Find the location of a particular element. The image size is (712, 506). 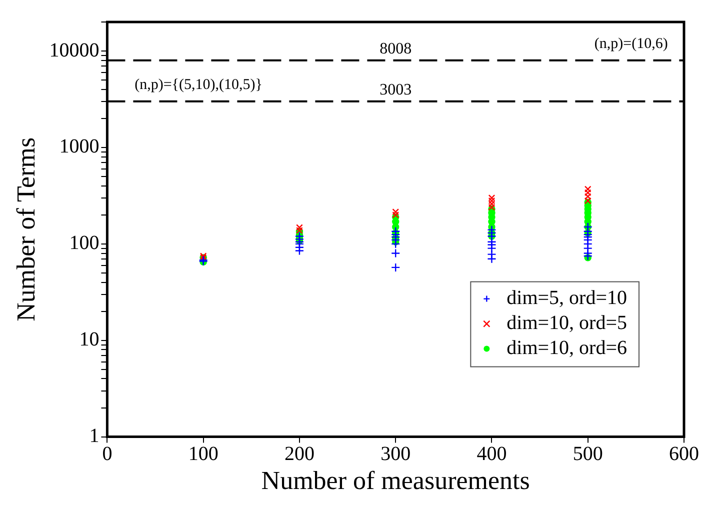

ref-line-label: 8008 is located at coordinates (396, 49).